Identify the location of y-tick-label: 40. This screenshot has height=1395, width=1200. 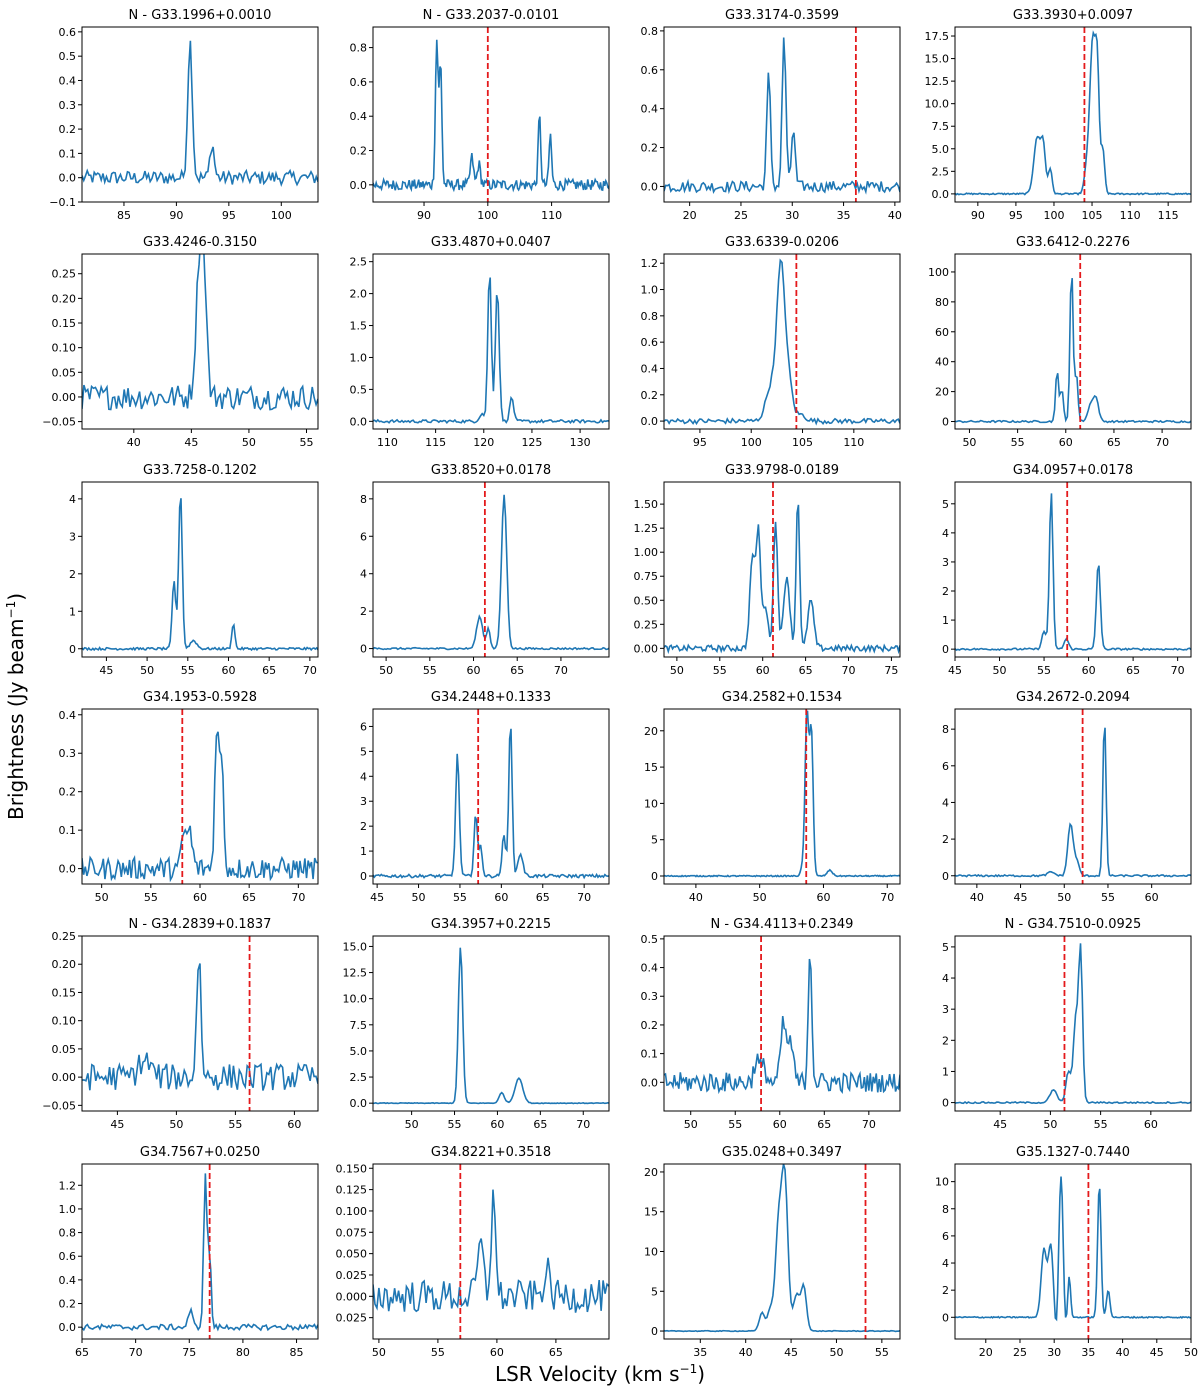
(942, 362).